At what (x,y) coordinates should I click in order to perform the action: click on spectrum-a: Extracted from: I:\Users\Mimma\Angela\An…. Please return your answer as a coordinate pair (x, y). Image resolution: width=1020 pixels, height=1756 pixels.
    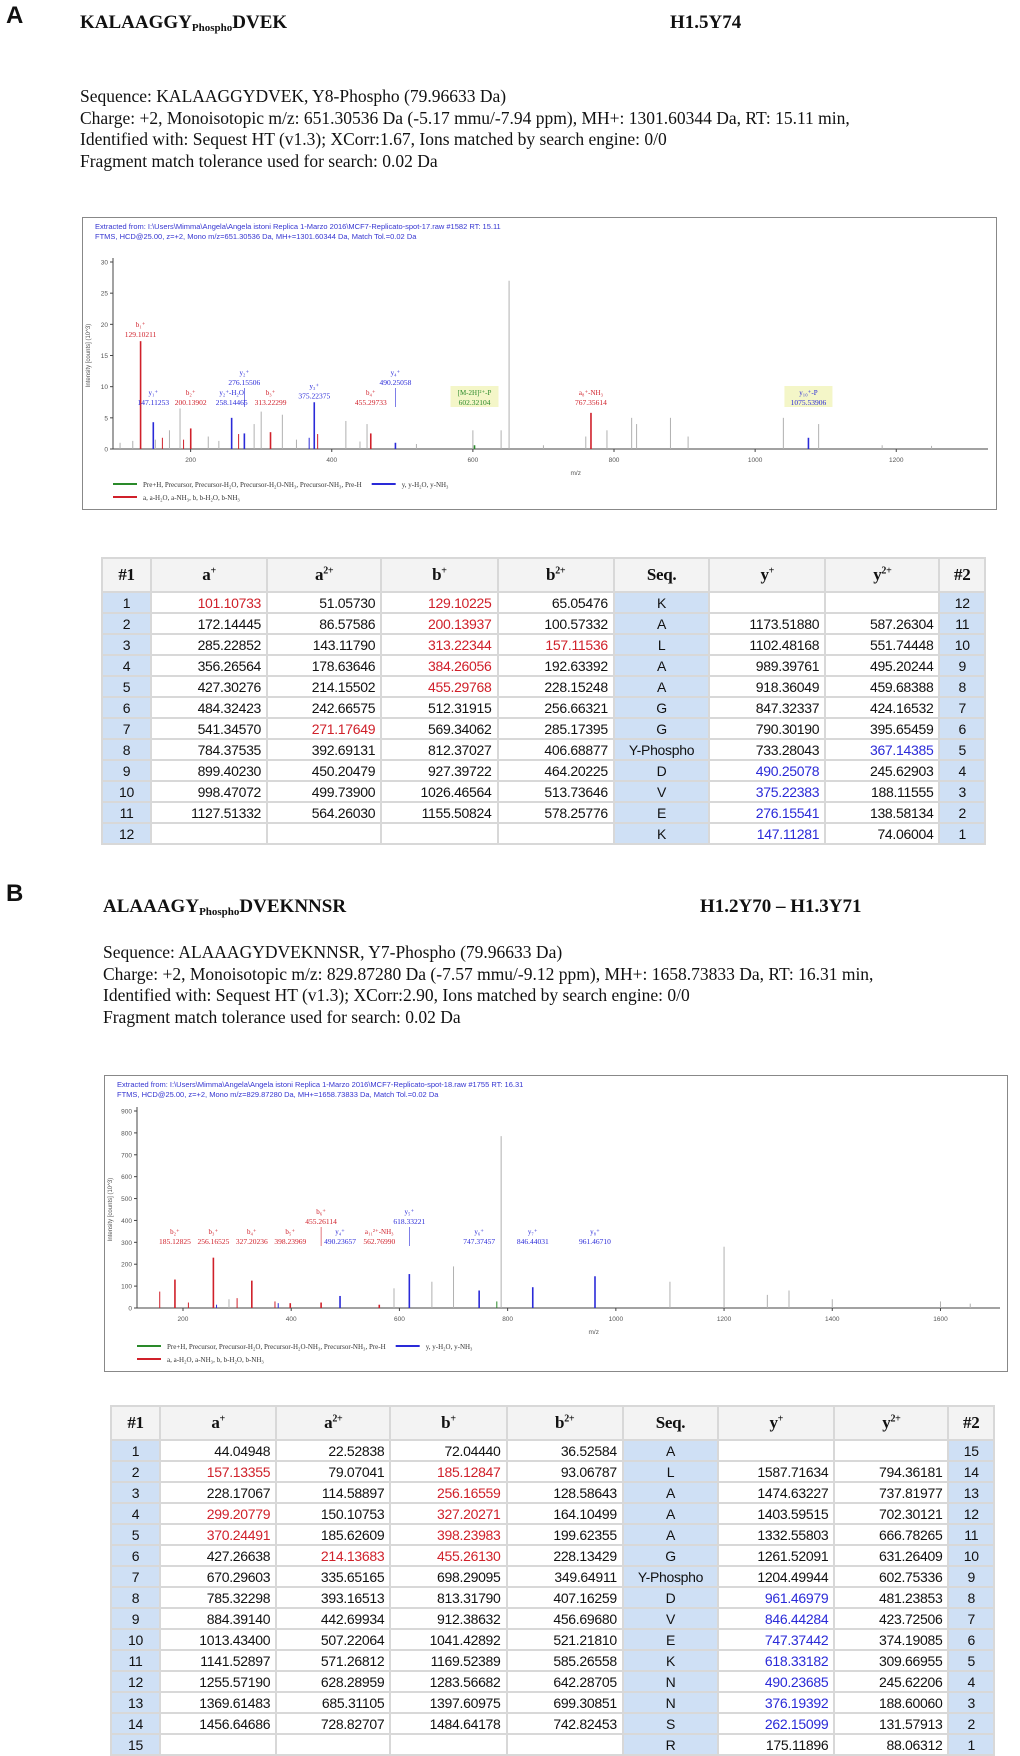
    Looking at the image, I should click on (539, 363).